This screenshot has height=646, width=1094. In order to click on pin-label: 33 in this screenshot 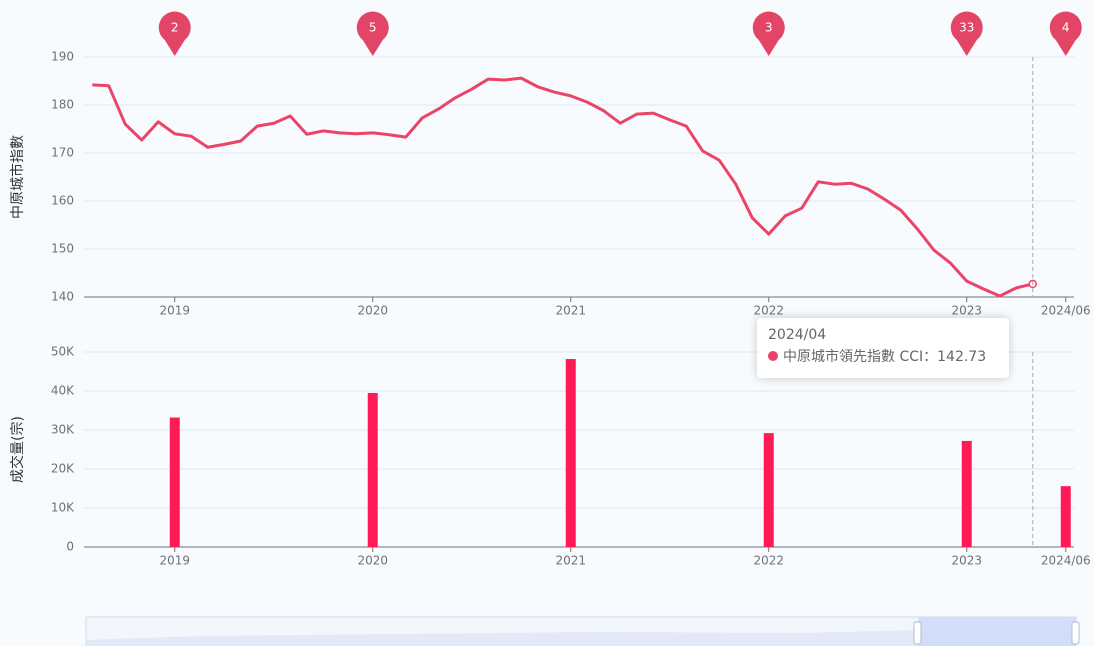, I will do `click(966, 28)`.